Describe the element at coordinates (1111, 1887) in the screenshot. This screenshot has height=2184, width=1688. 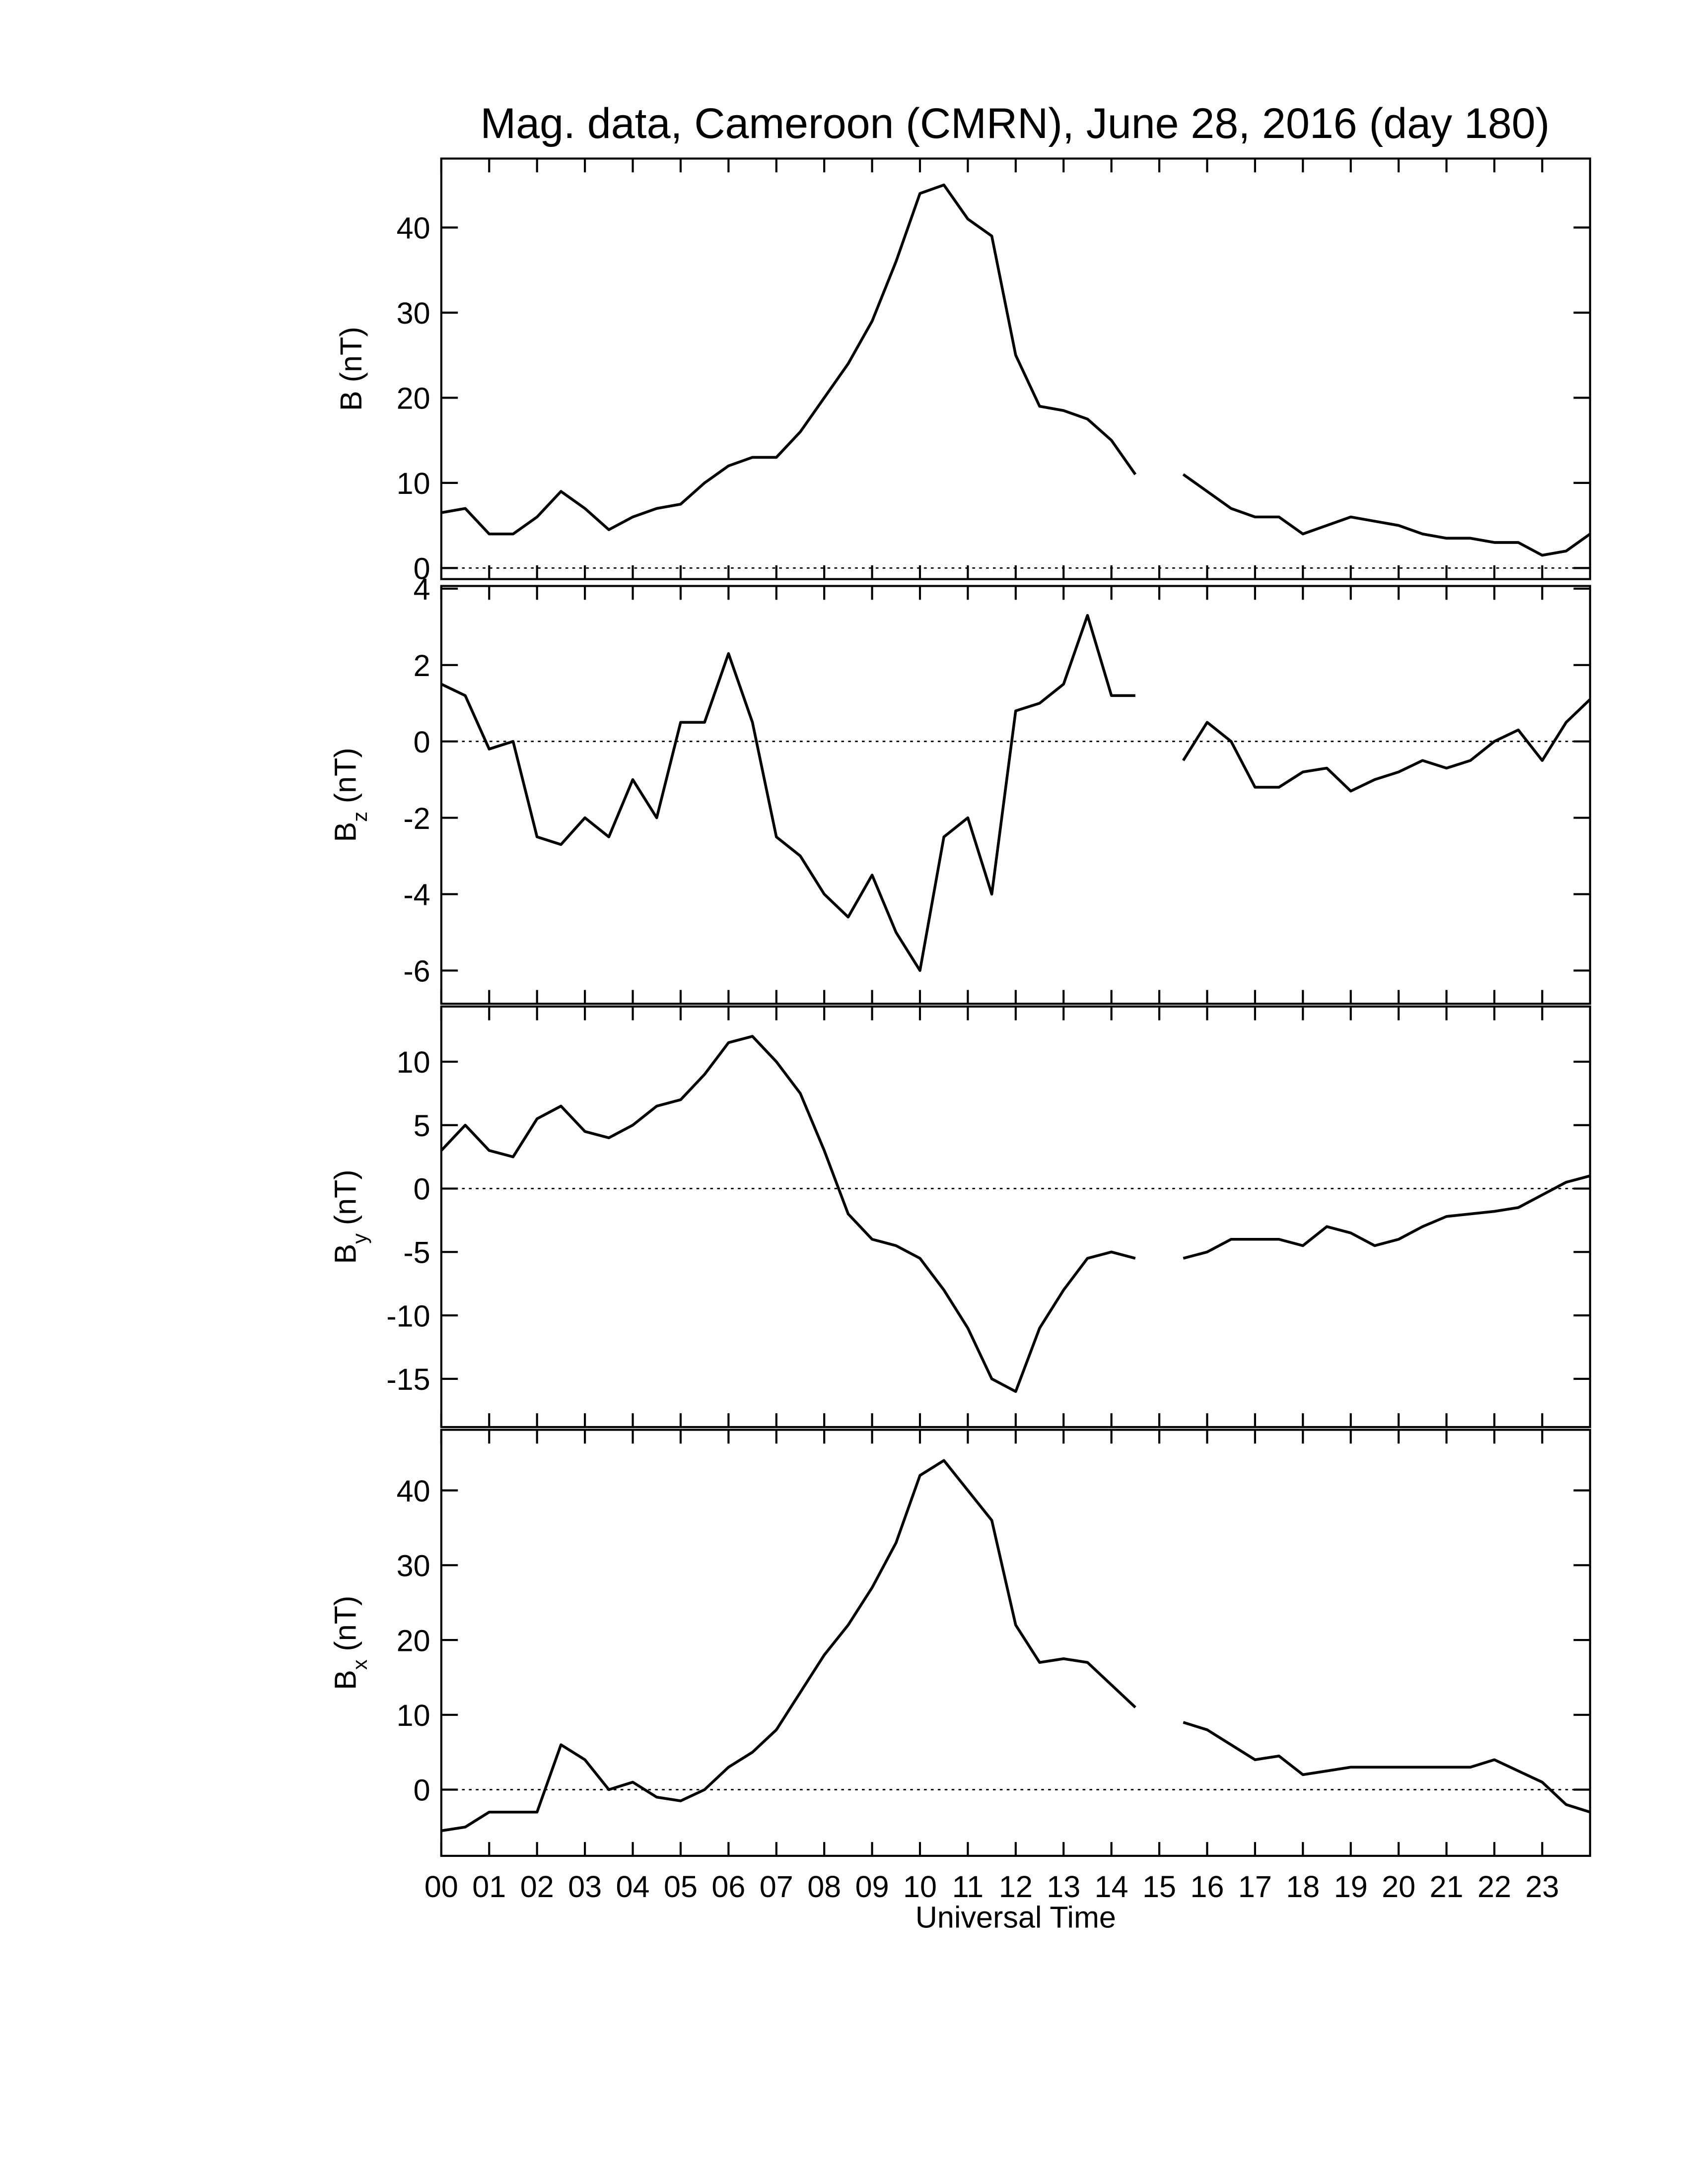
I see `x-tick-label: 14` at that location.